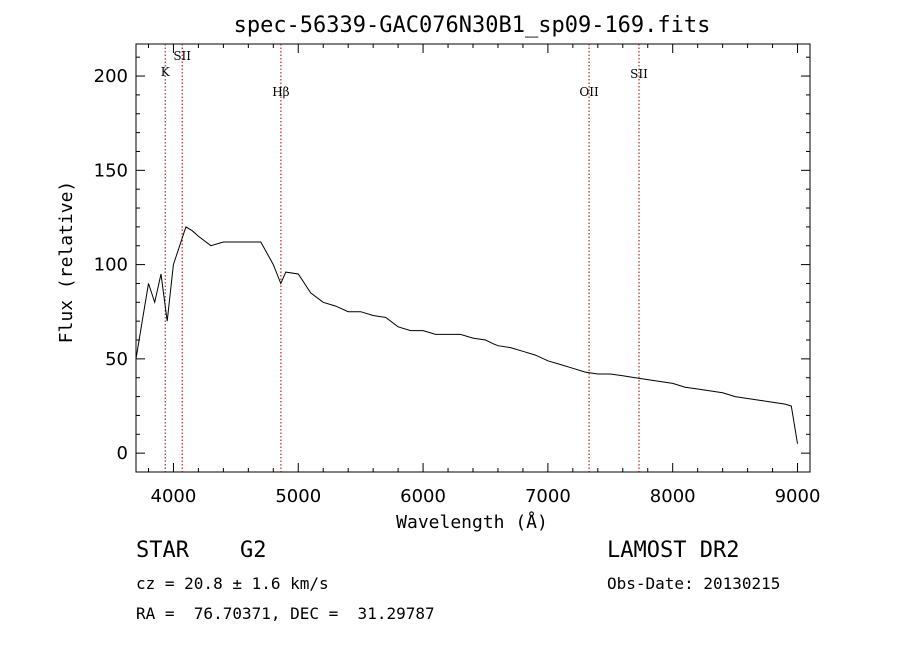 Image resolution: width=900 pixels, height=649 pixels. What do you see at coordinates (798, 496) in the screenshot?
I see `x-tick-label: 9000` at bounding box center [798, 496].